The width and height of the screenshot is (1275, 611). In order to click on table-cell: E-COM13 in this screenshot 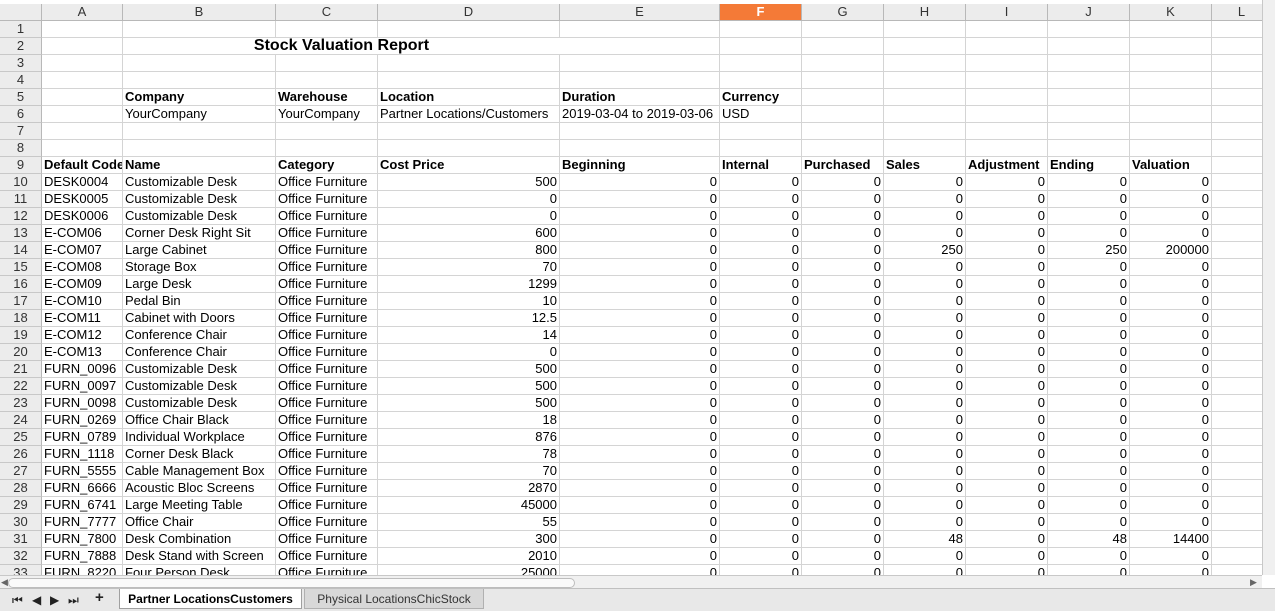, I will do `click(82, 352)`.